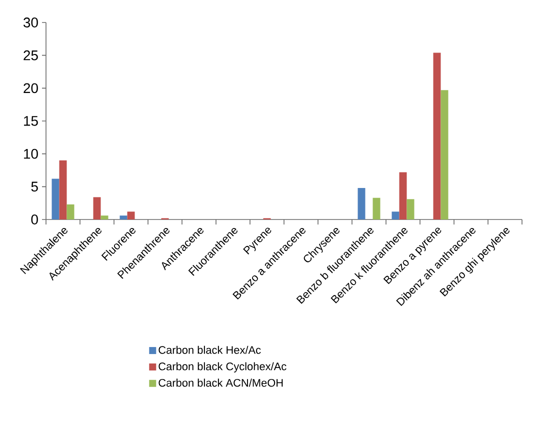 Image resolution: width=540 pixels, height=439 pixels. I want to click on y-tick-label: 30, so click(30, 23).